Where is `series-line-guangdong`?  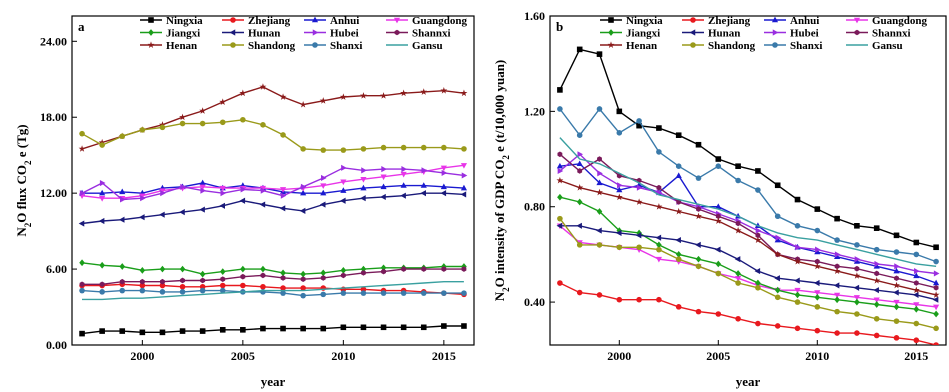
series-line-guangdong is located at coordinates (272, 181).